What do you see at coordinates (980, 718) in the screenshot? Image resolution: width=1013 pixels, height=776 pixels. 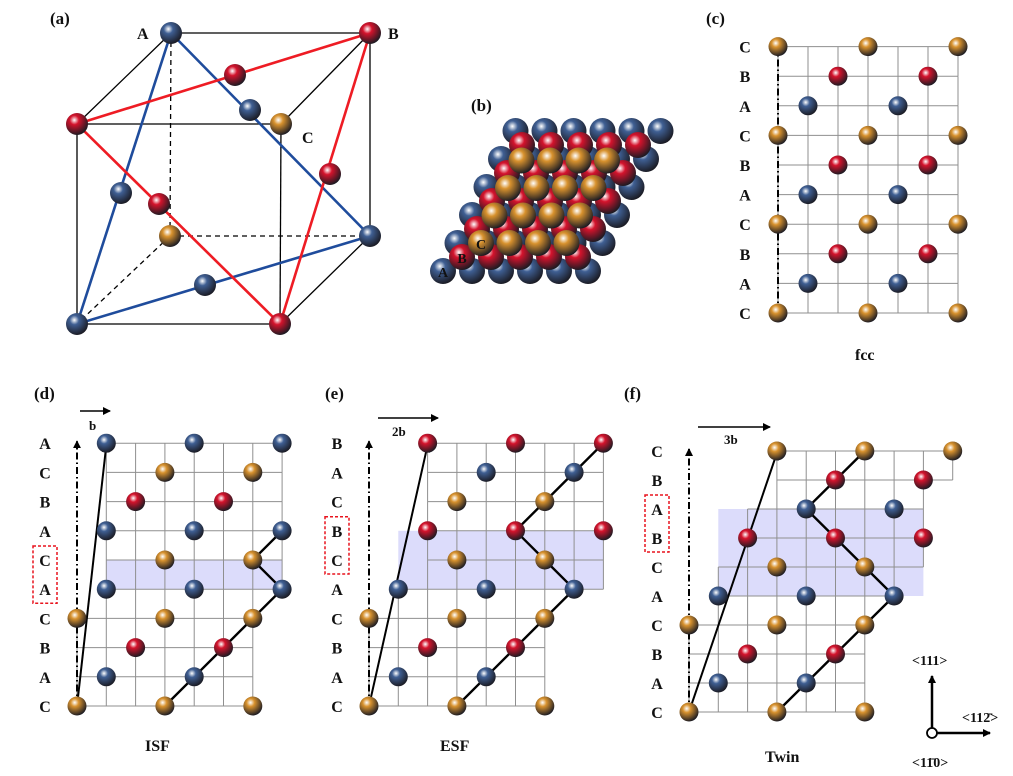 I see `axis-label-11-2: <112̄>` at bounding box center [980, 718].